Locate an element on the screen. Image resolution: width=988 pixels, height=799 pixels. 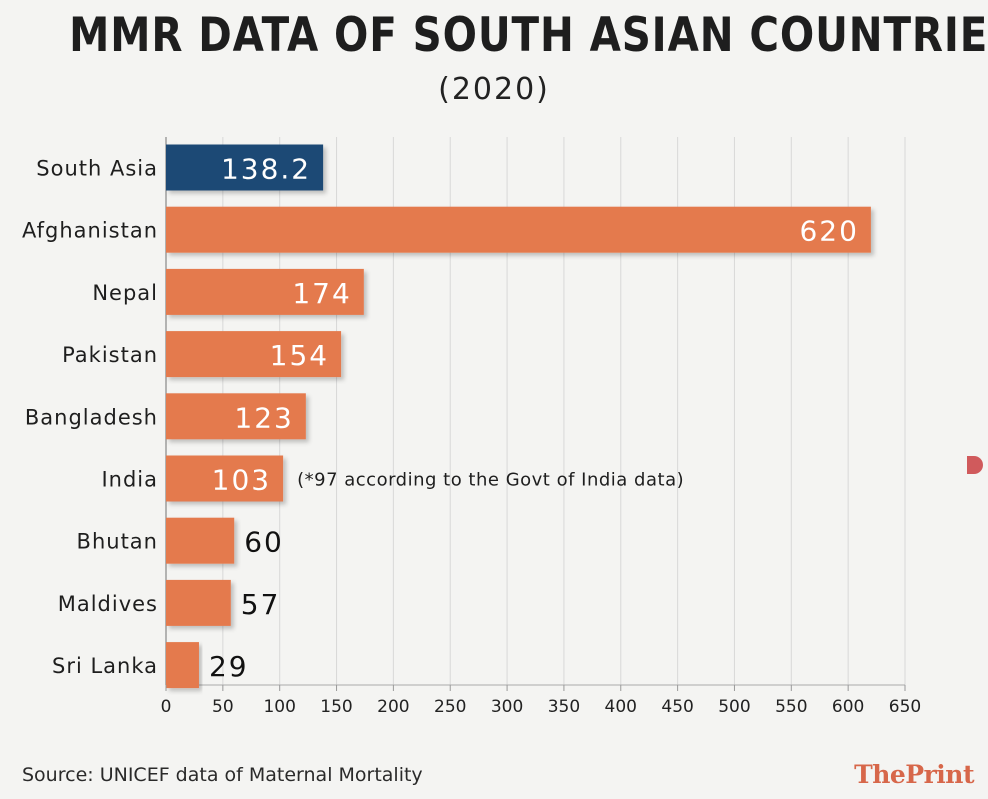
category-label: South Asia is located at coordinates (97, 169).